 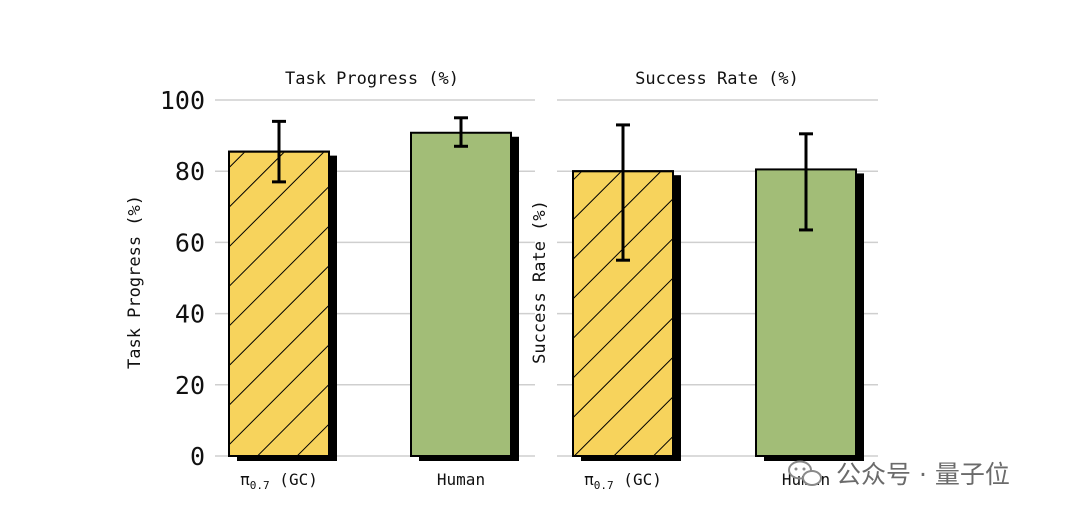 What do you see at coordinates (461, 294) in the screenshot?
I see `bar` at bounding box center [461, 294].